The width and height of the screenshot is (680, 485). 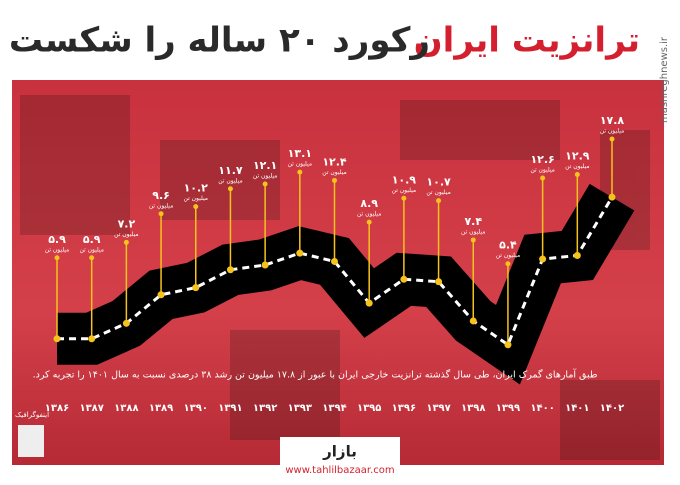 I want to click on qr-code, so click(x=31, y=441).